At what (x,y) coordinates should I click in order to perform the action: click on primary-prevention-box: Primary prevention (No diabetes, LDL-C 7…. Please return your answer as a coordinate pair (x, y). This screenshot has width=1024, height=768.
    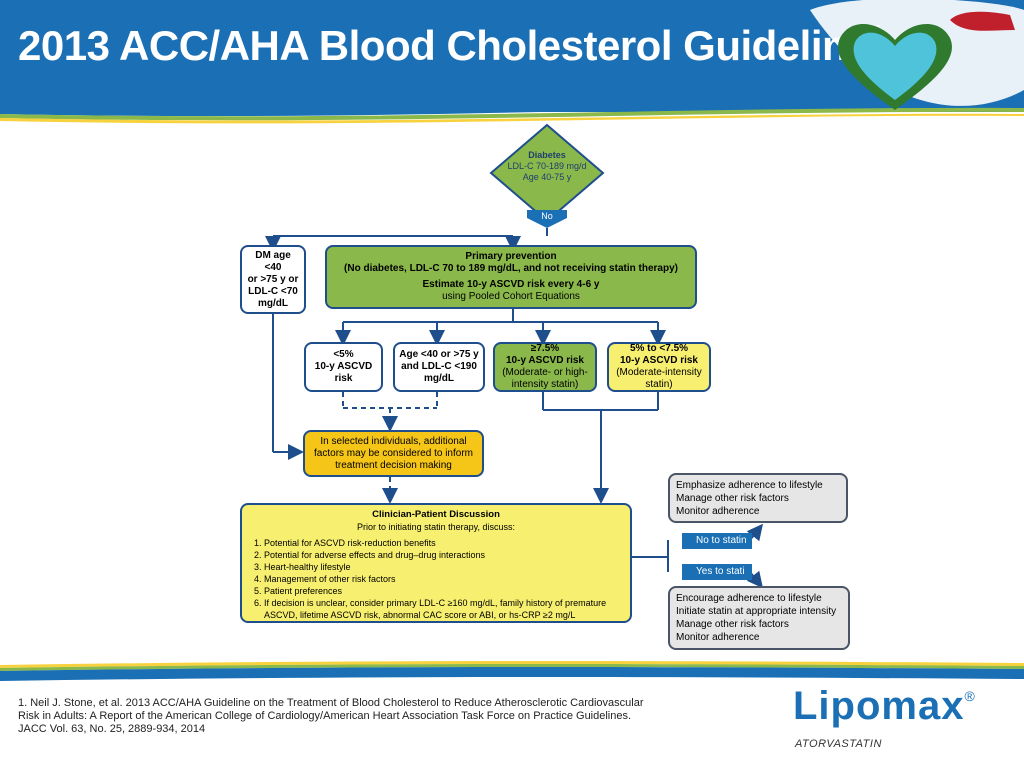
    Looking at the image, I should click on (511, 277).